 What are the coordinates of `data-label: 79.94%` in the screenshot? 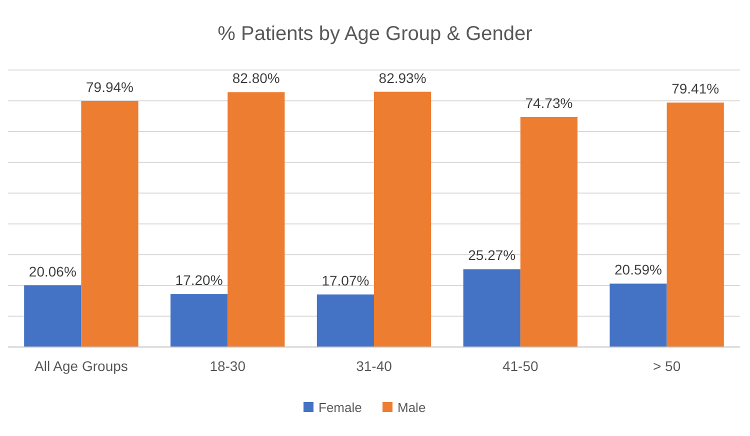 It's located at (110, 86).